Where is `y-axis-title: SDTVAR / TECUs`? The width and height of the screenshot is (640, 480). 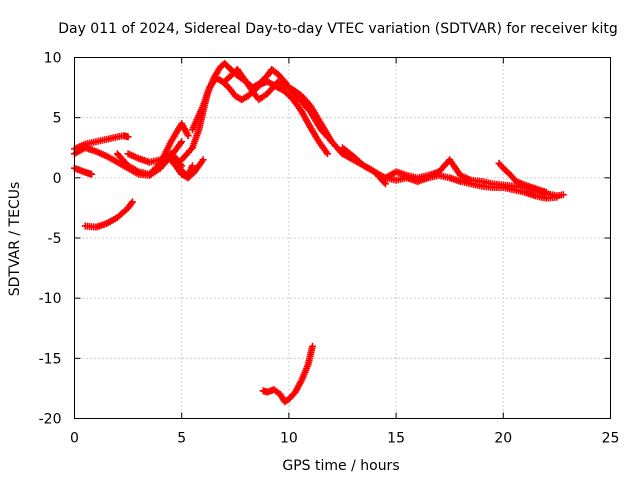 y-axis-title: SDTVAR / TECUs is located at coordinates (15, 239).